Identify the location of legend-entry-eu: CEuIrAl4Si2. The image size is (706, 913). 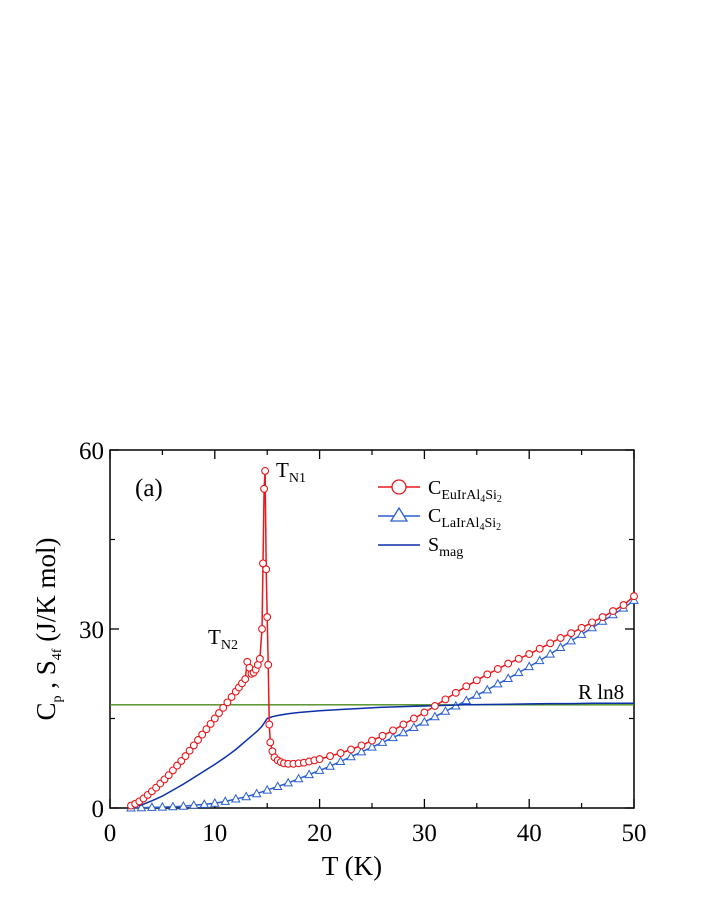
(440, 491).